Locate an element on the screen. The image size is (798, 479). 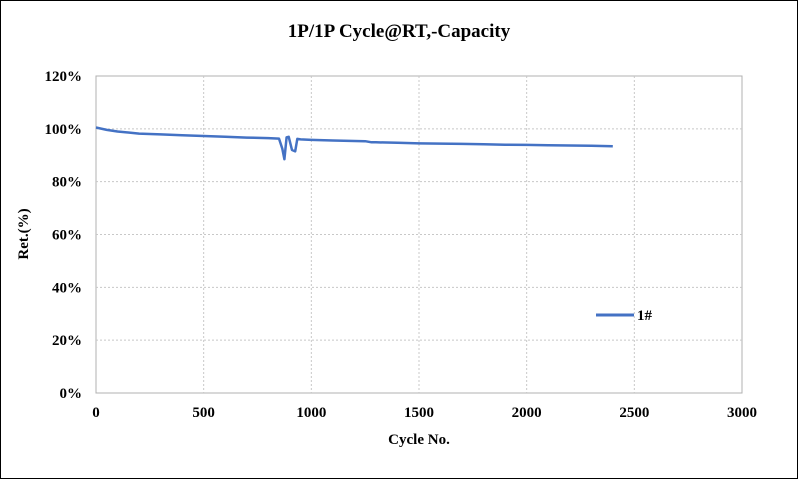
y-tick-label: 0% is located at coordinates (71, 394).